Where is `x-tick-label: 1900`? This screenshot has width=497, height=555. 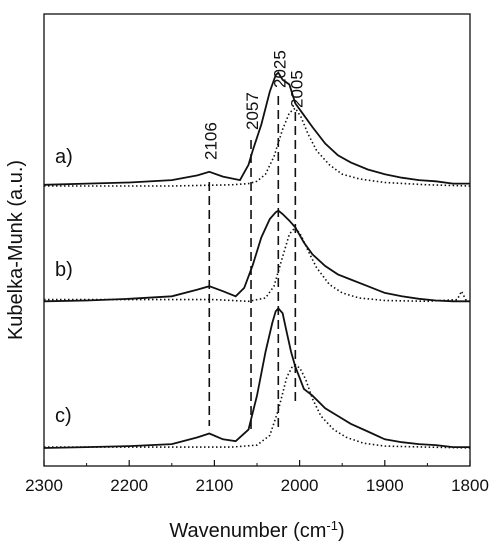 x-tick-label: 1900 is located at coordinates (385, 485).